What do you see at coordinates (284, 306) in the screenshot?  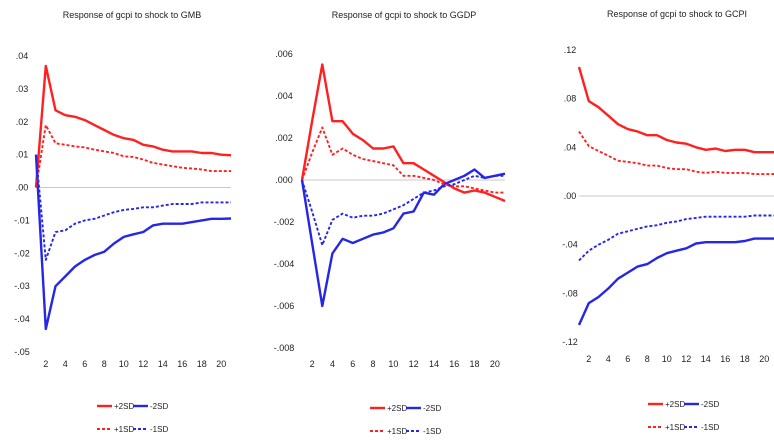 I see `y-tick-label: -.006` at bounding box center [284, 306].